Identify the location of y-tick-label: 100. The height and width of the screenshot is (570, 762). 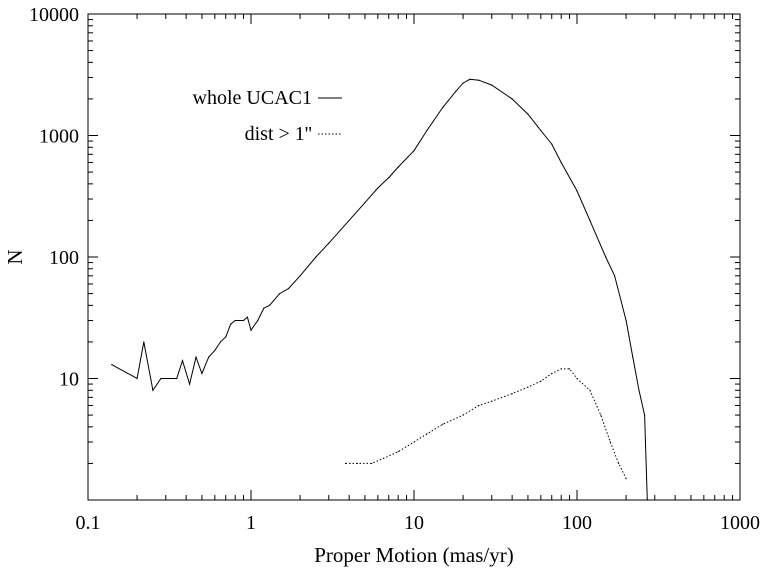
(64, 258).